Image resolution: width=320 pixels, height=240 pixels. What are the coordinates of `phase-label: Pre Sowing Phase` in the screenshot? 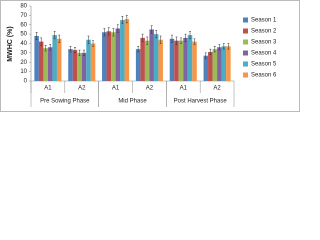 It's located at (65, 102).